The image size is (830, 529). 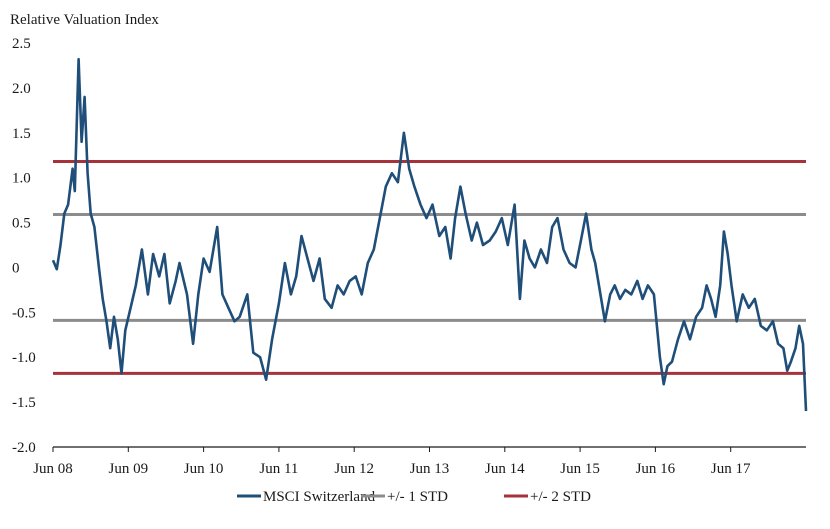 What do you see at coordinates (580, 469) in the screenshot?
I see `x-tick-label: Jun 15` at bounding box center [580, 469].